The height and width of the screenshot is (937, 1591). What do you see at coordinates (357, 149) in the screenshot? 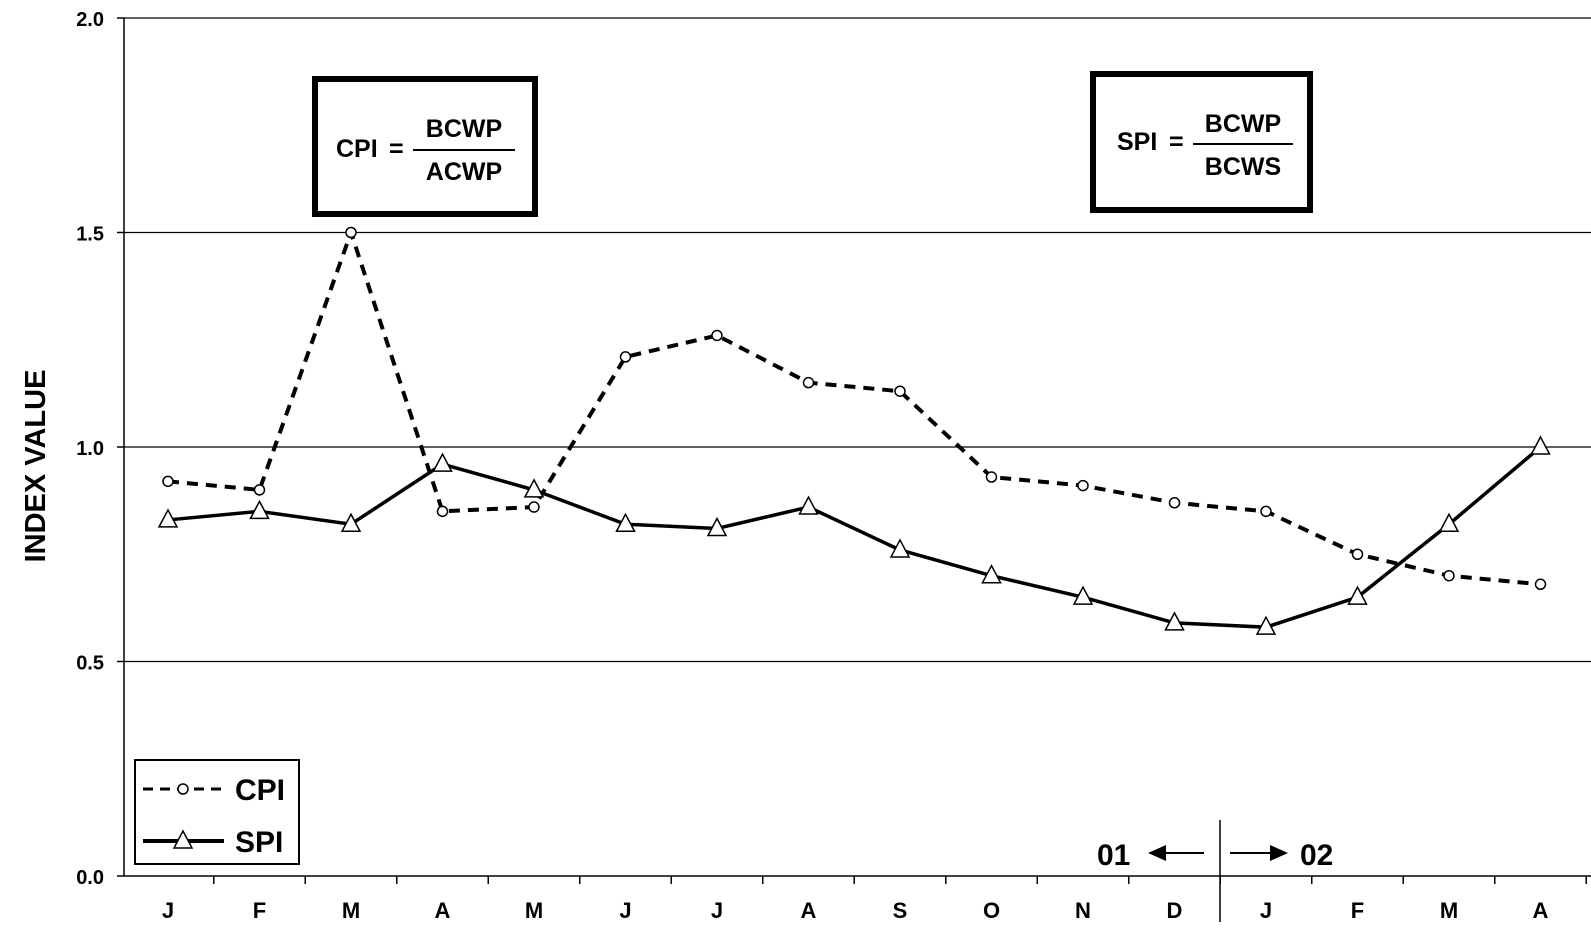
I see `cpi-formula-lhs: CPI` at bounding box center [357, 149].